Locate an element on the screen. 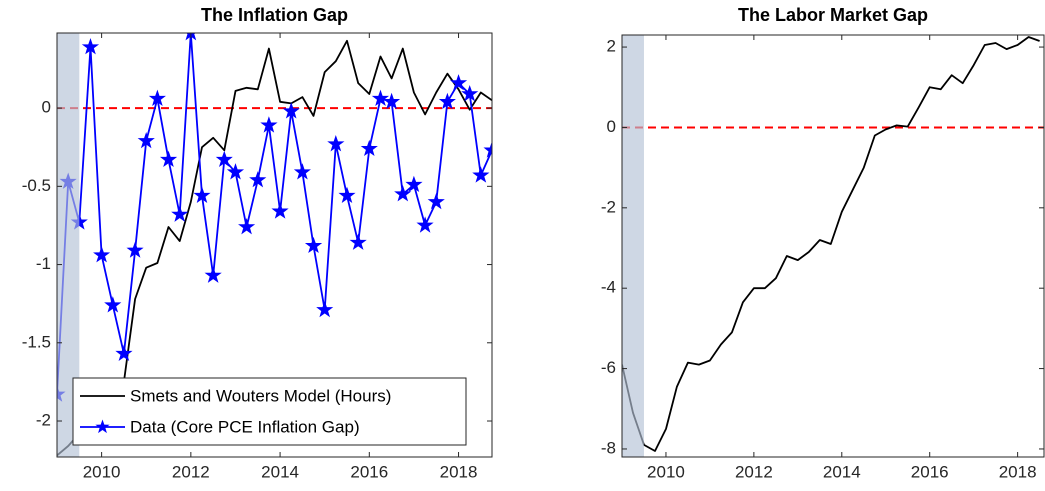 The width and height of the screenshot is (1045, 491). y-tick-label: -0.5 is located at coordinates (36, 185).